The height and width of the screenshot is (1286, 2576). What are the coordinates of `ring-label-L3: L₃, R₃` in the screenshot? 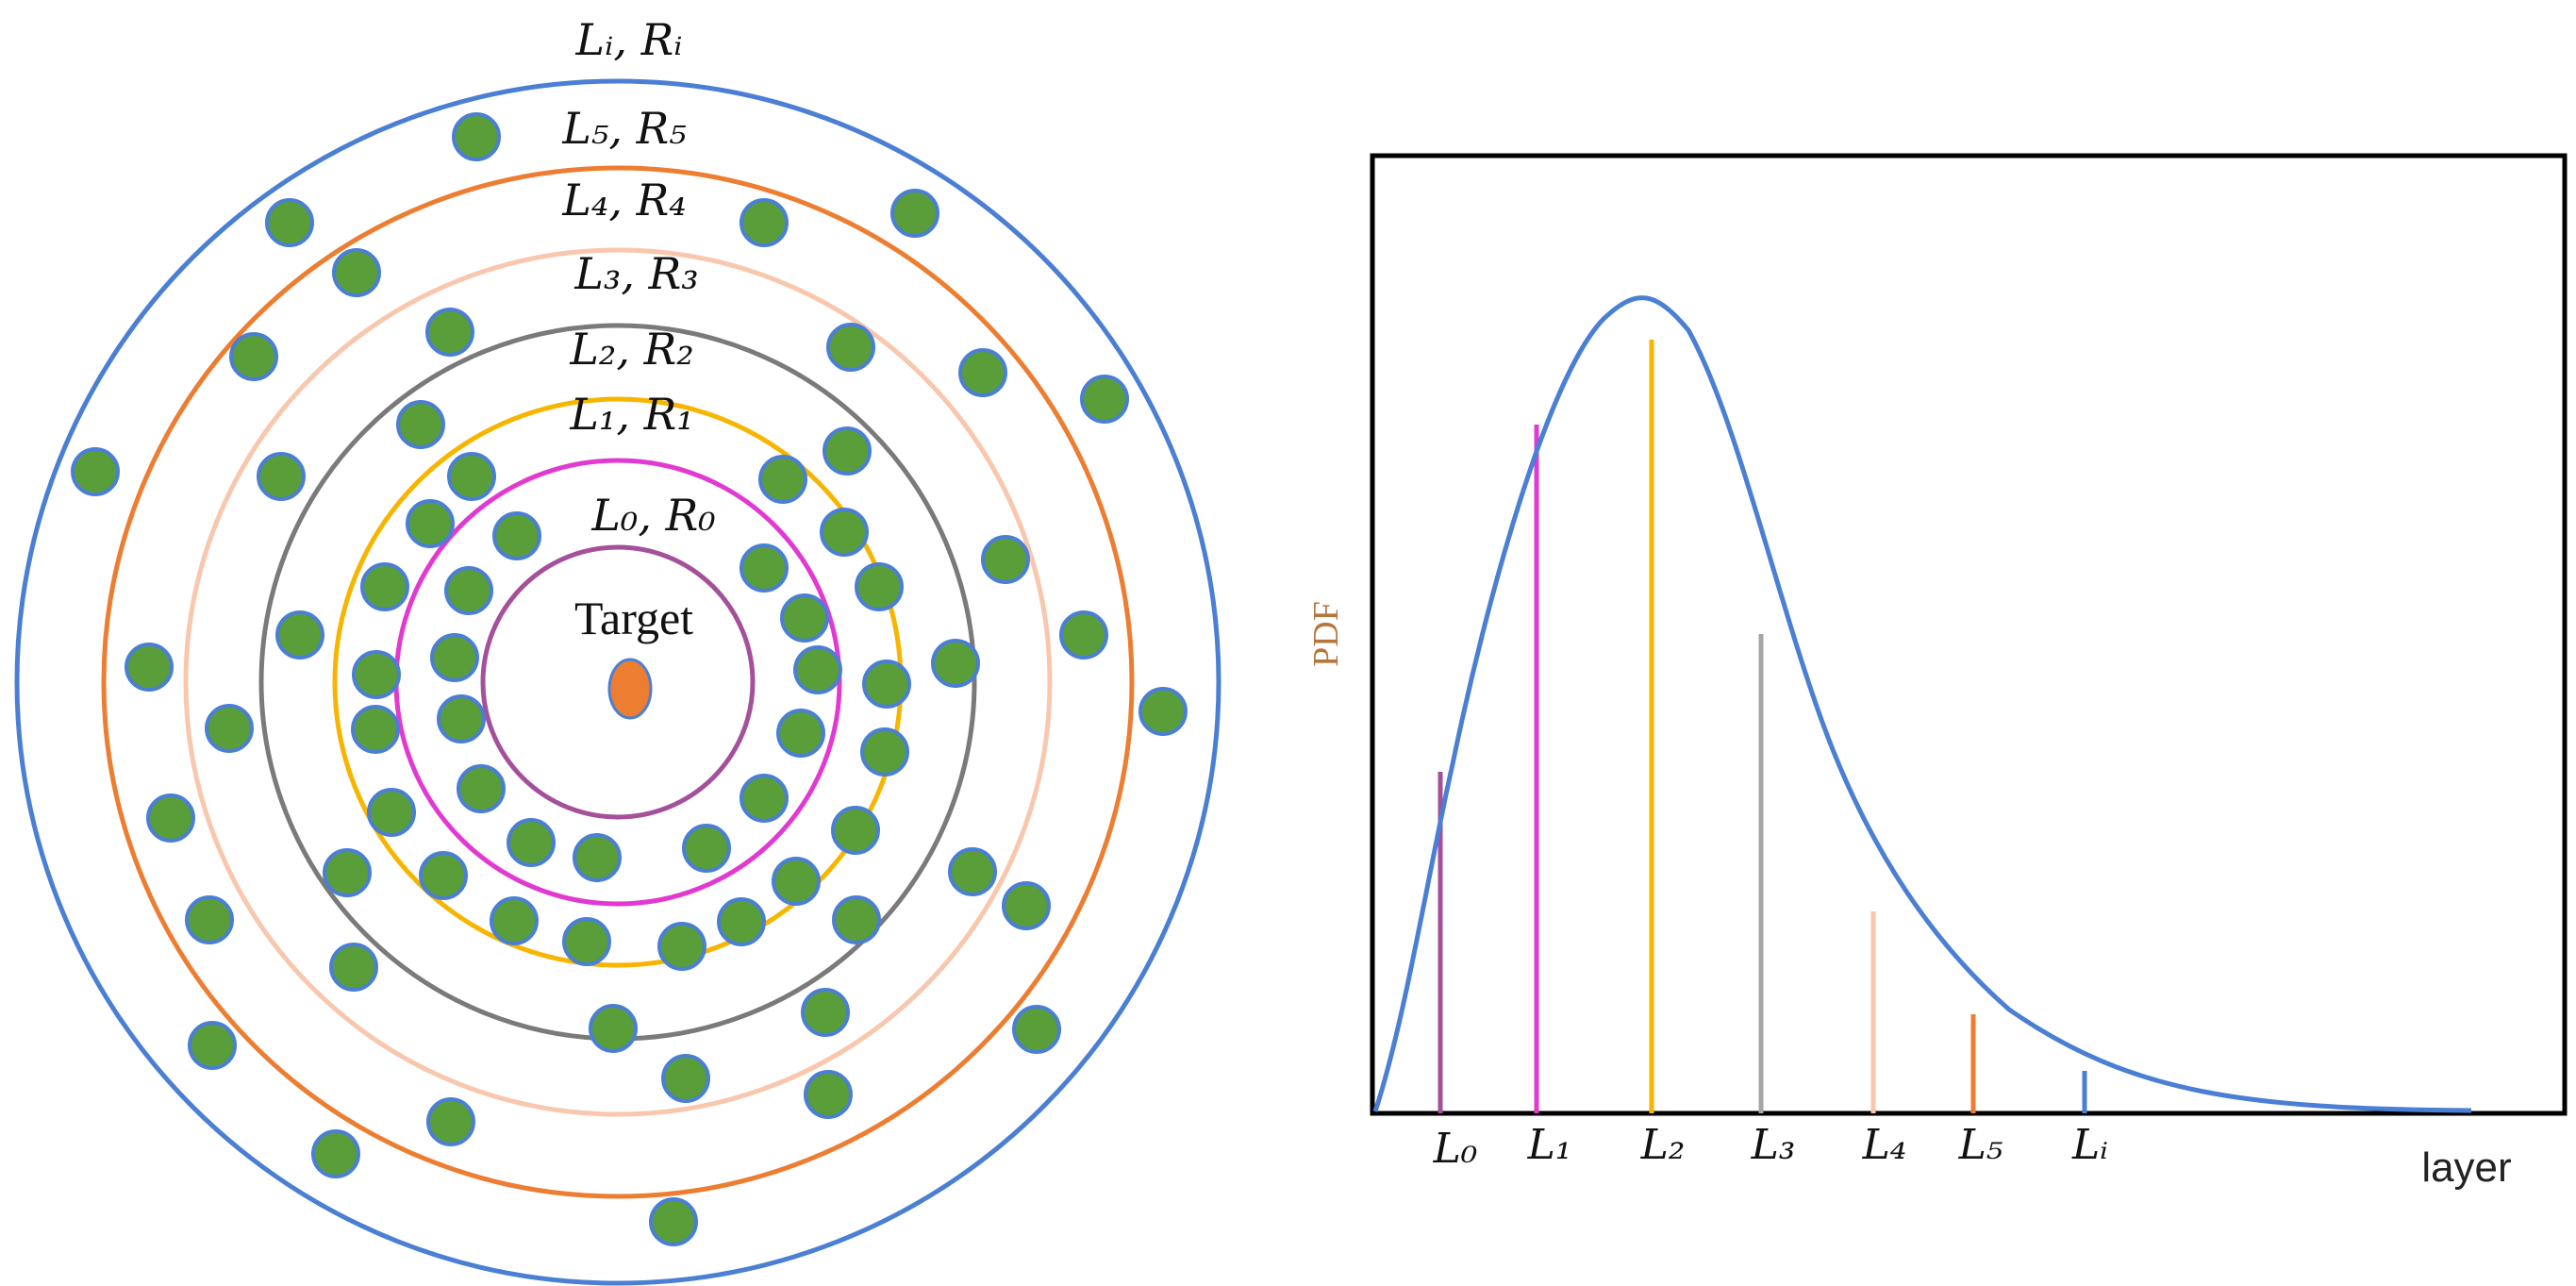 It's located at (635, 274).